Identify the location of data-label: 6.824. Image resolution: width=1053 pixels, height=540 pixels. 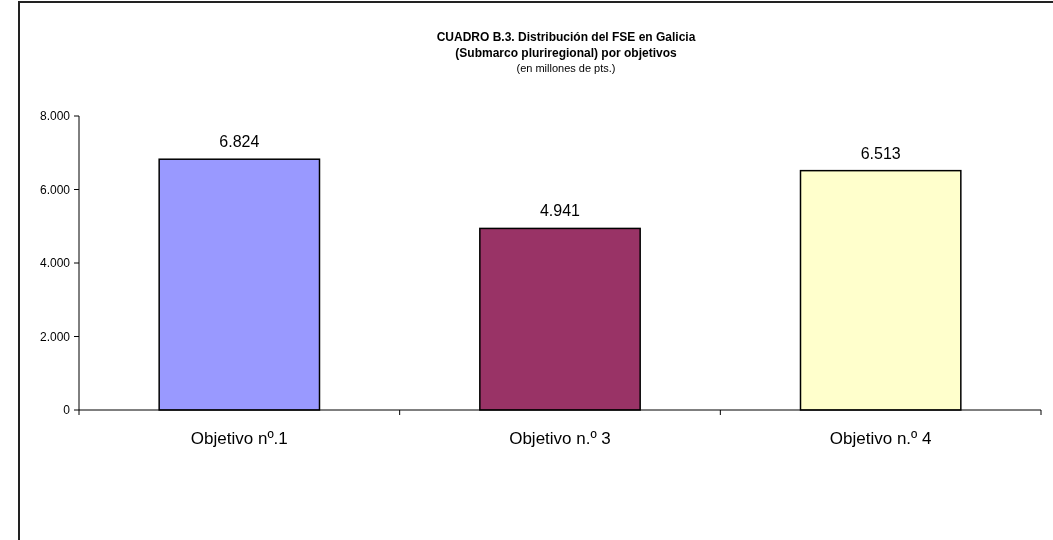
(239, 142).